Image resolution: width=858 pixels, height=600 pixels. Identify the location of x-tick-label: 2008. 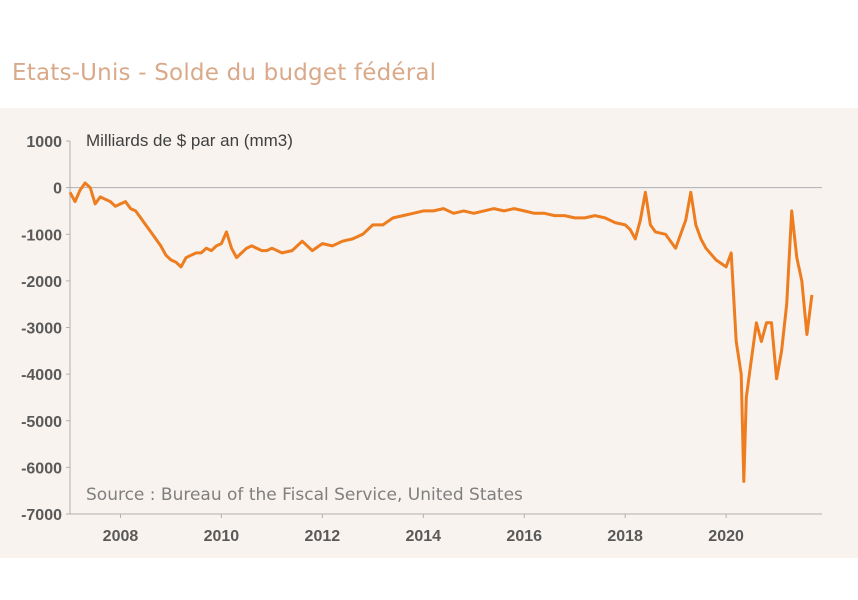
(121, 536).